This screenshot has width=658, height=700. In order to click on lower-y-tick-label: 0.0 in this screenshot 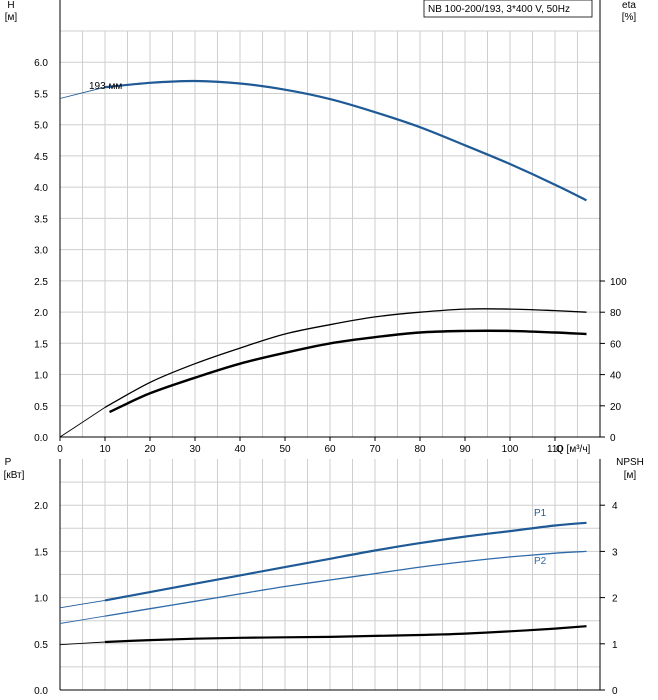, I will do `click(41, 691)`.